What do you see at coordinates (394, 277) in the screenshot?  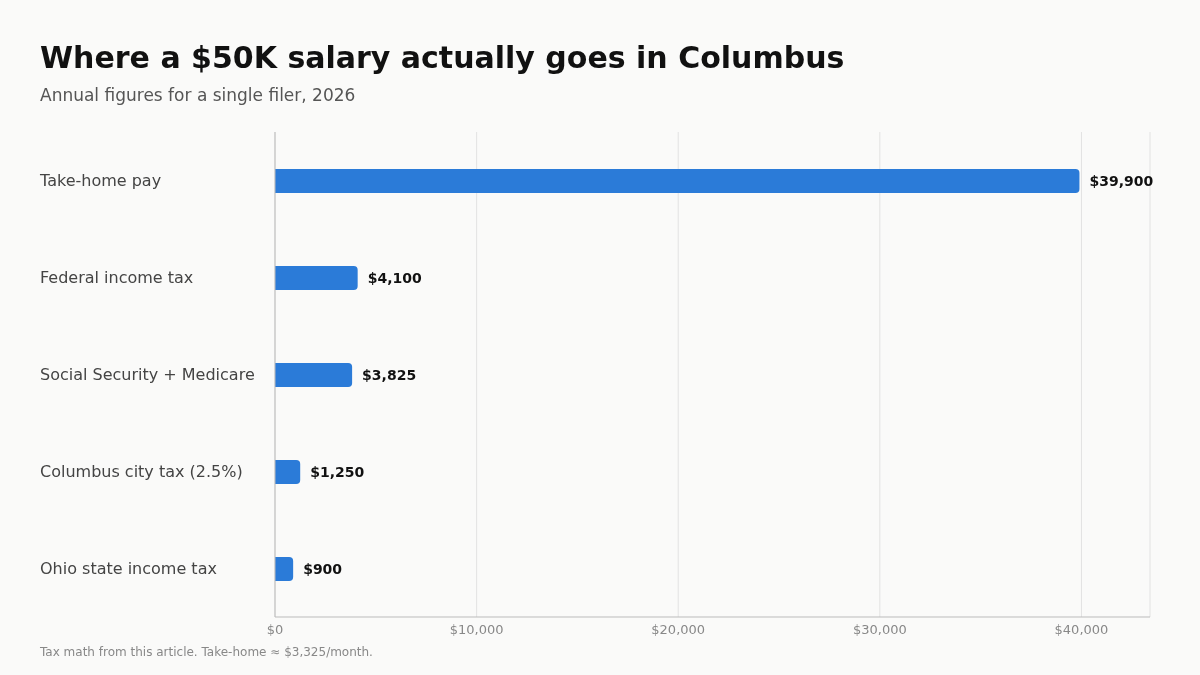 I see `data-label: $4,100` at bounding box center [394, 277].